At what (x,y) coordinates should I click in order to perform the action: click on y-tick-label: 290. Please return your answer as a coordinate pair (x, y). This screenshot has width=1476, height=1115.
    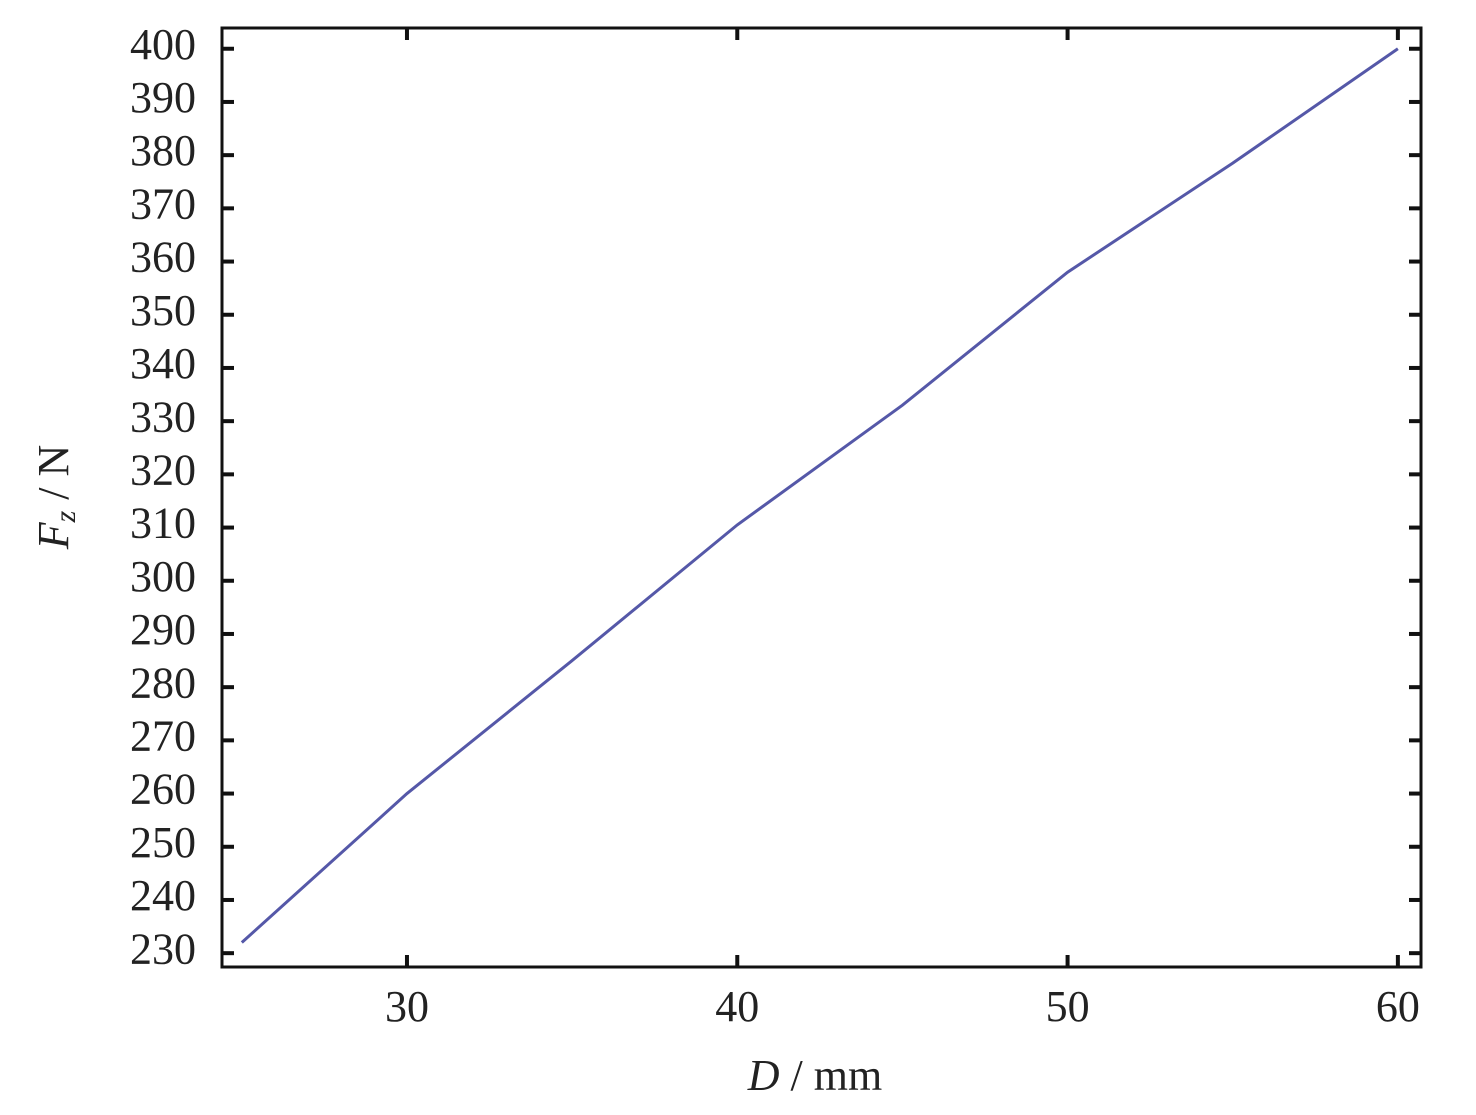
    Looking at the image, I should click on (163, 629).